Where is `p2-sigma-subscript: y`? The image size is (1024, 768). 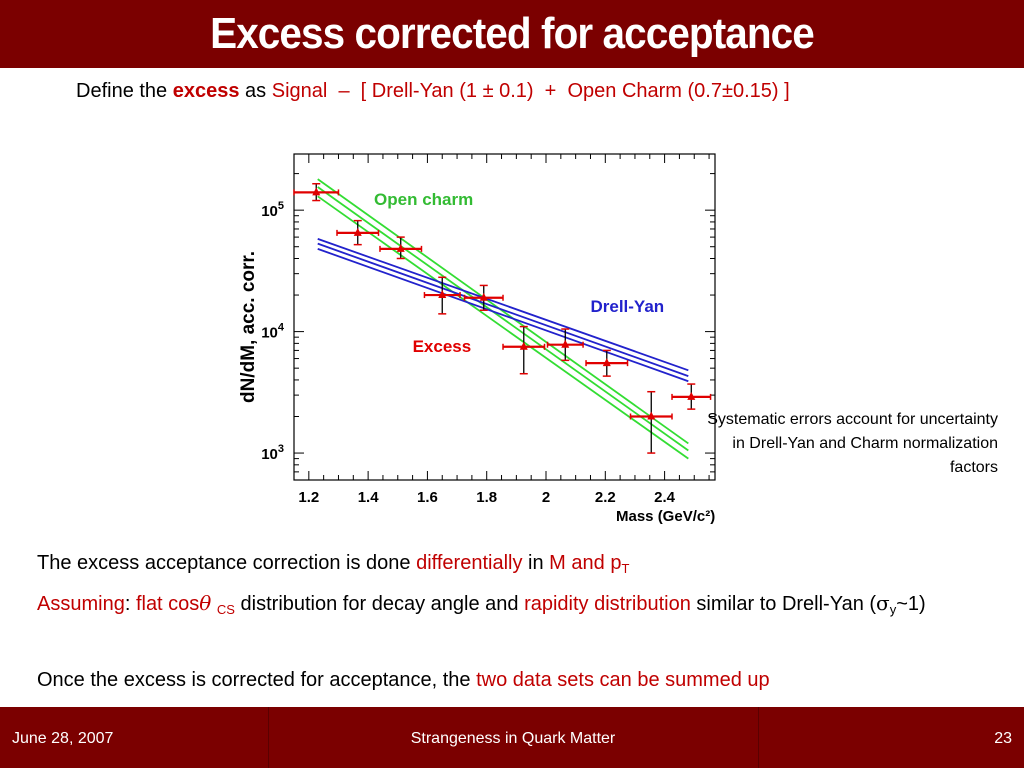 p2-sigma-subscript: y is located at coordinates (893, 609).